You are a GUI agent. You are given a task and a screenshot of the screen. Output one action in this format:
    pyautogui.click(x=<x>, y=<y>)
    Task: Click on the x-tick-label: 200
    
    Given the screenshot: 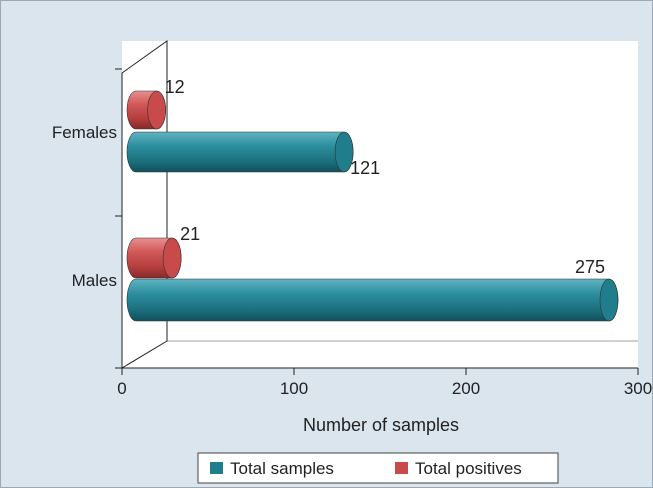 What is the action you would take?
    pyautogui.click(x=466, y=388)
    